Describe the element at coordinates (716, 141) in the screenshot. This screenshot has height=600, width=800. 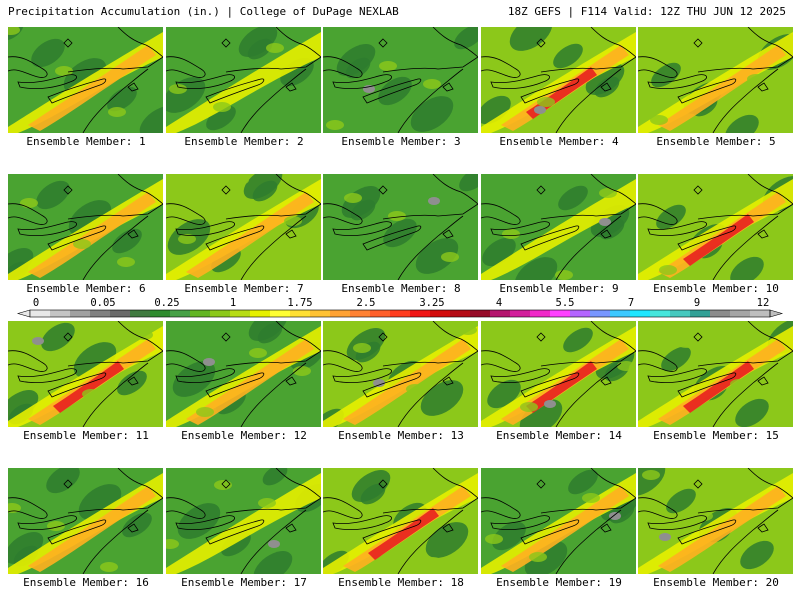
I see `ensemble-member-label: Ensemble Member: 5` at that location.